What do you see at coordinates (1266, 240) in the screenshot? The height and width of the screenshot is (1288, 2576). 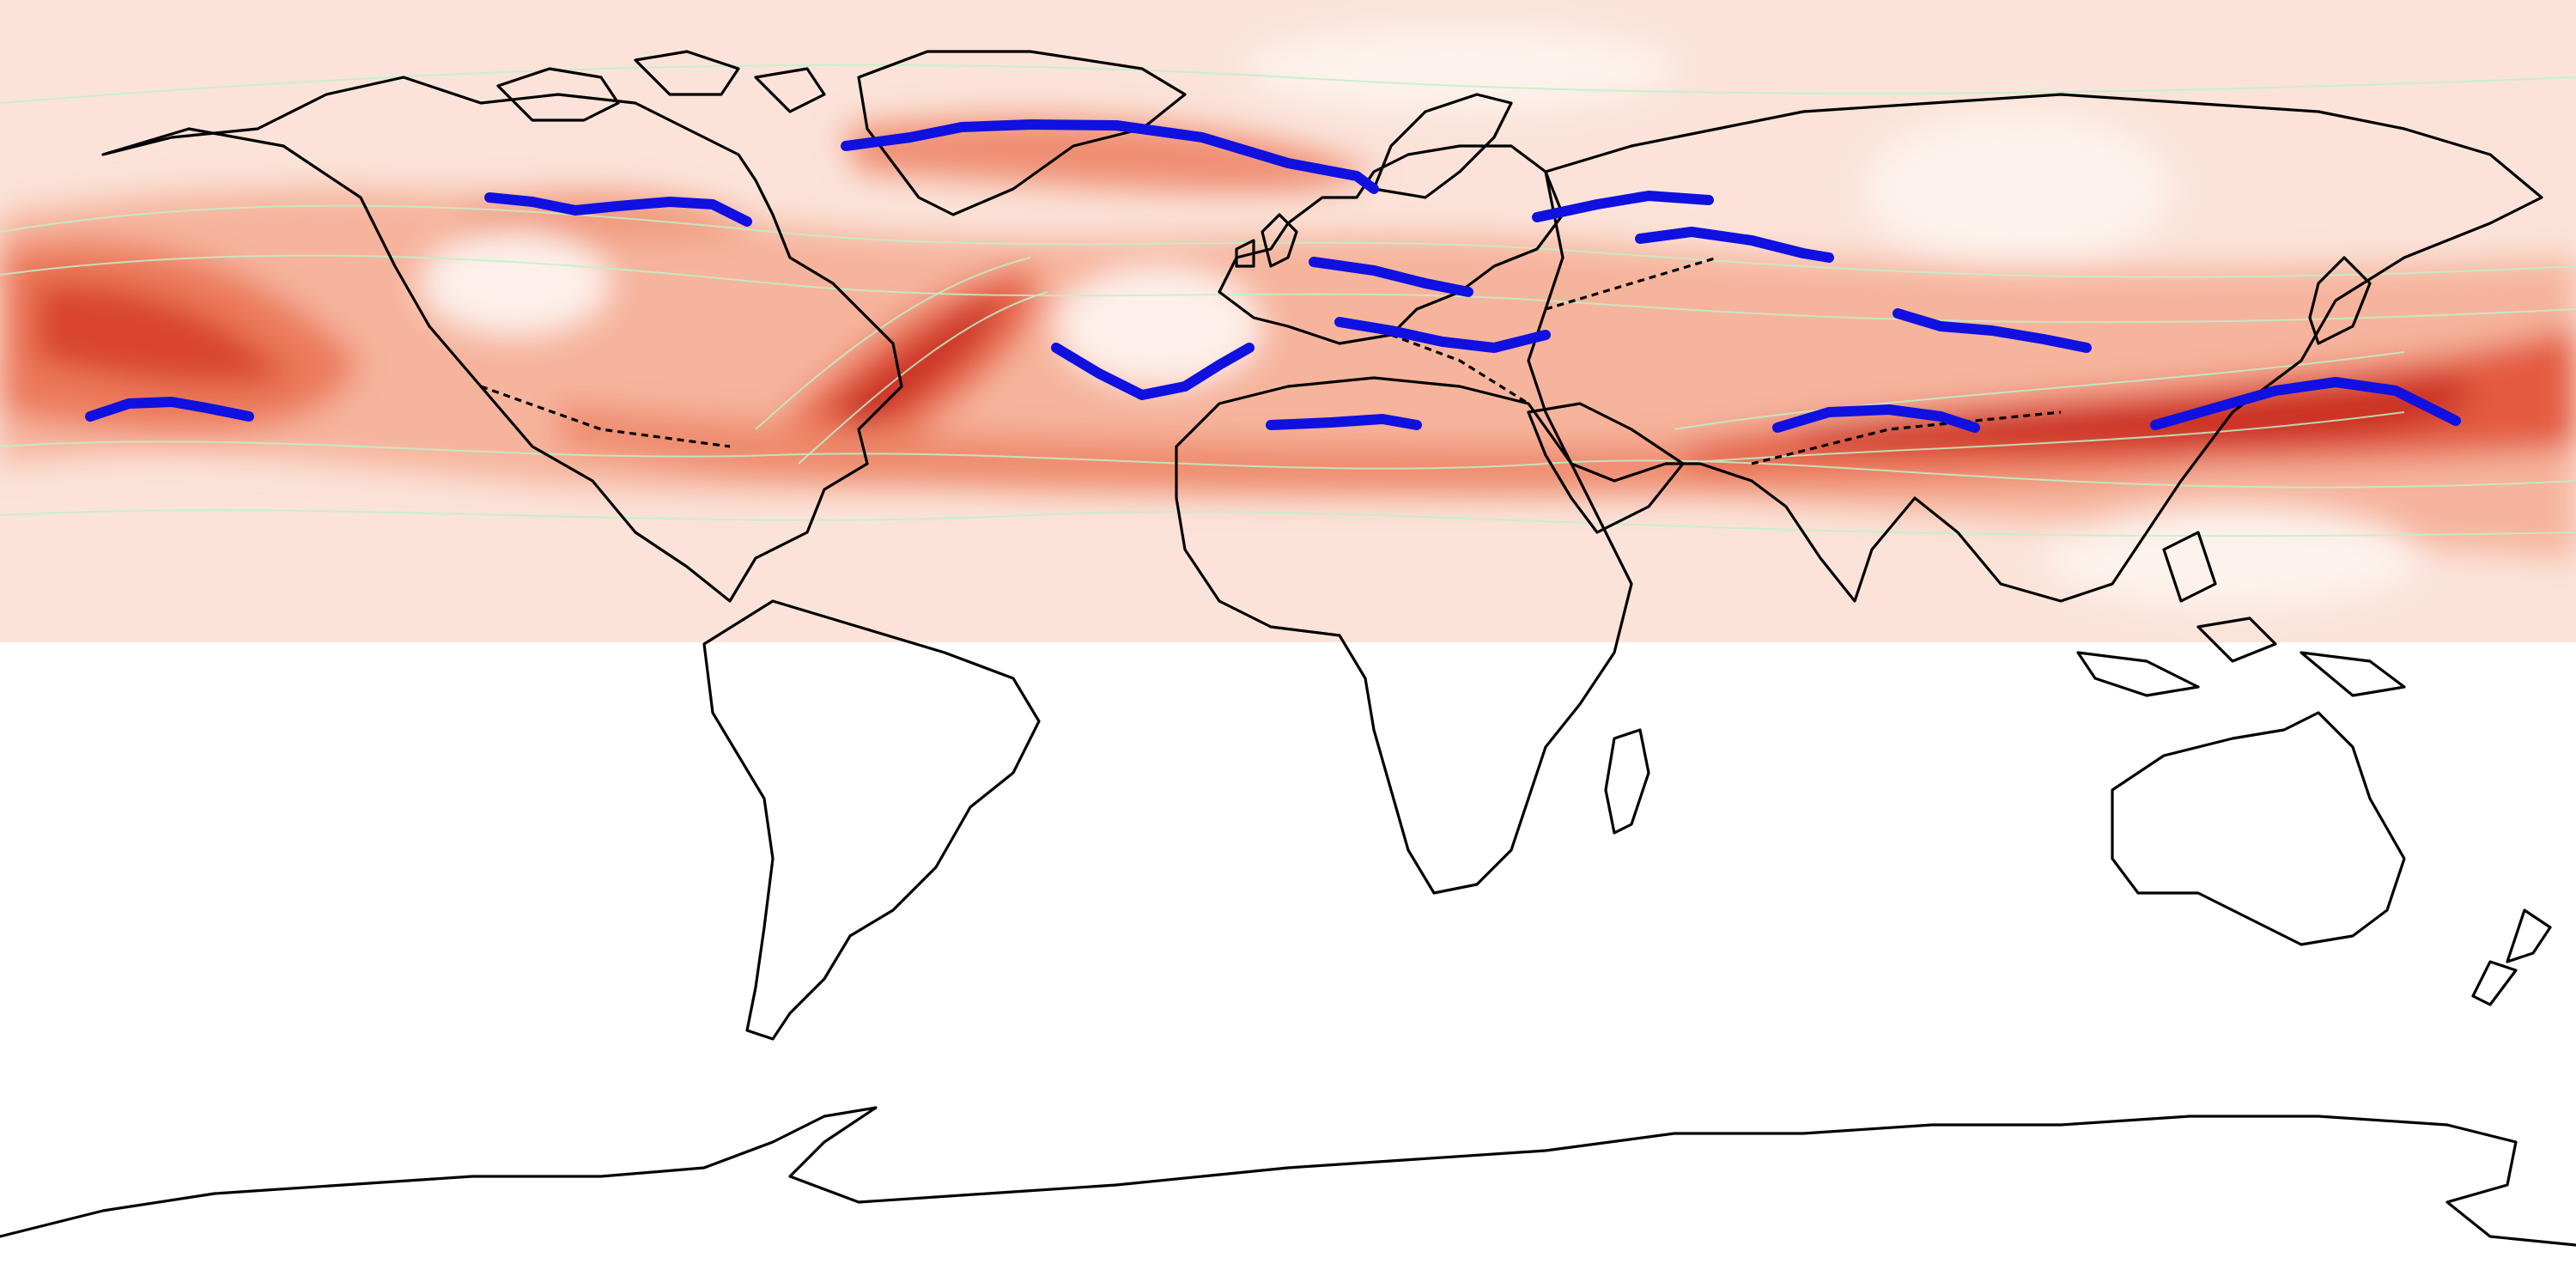 I see `coast-british-isles` at bounding box center [1266, 240].